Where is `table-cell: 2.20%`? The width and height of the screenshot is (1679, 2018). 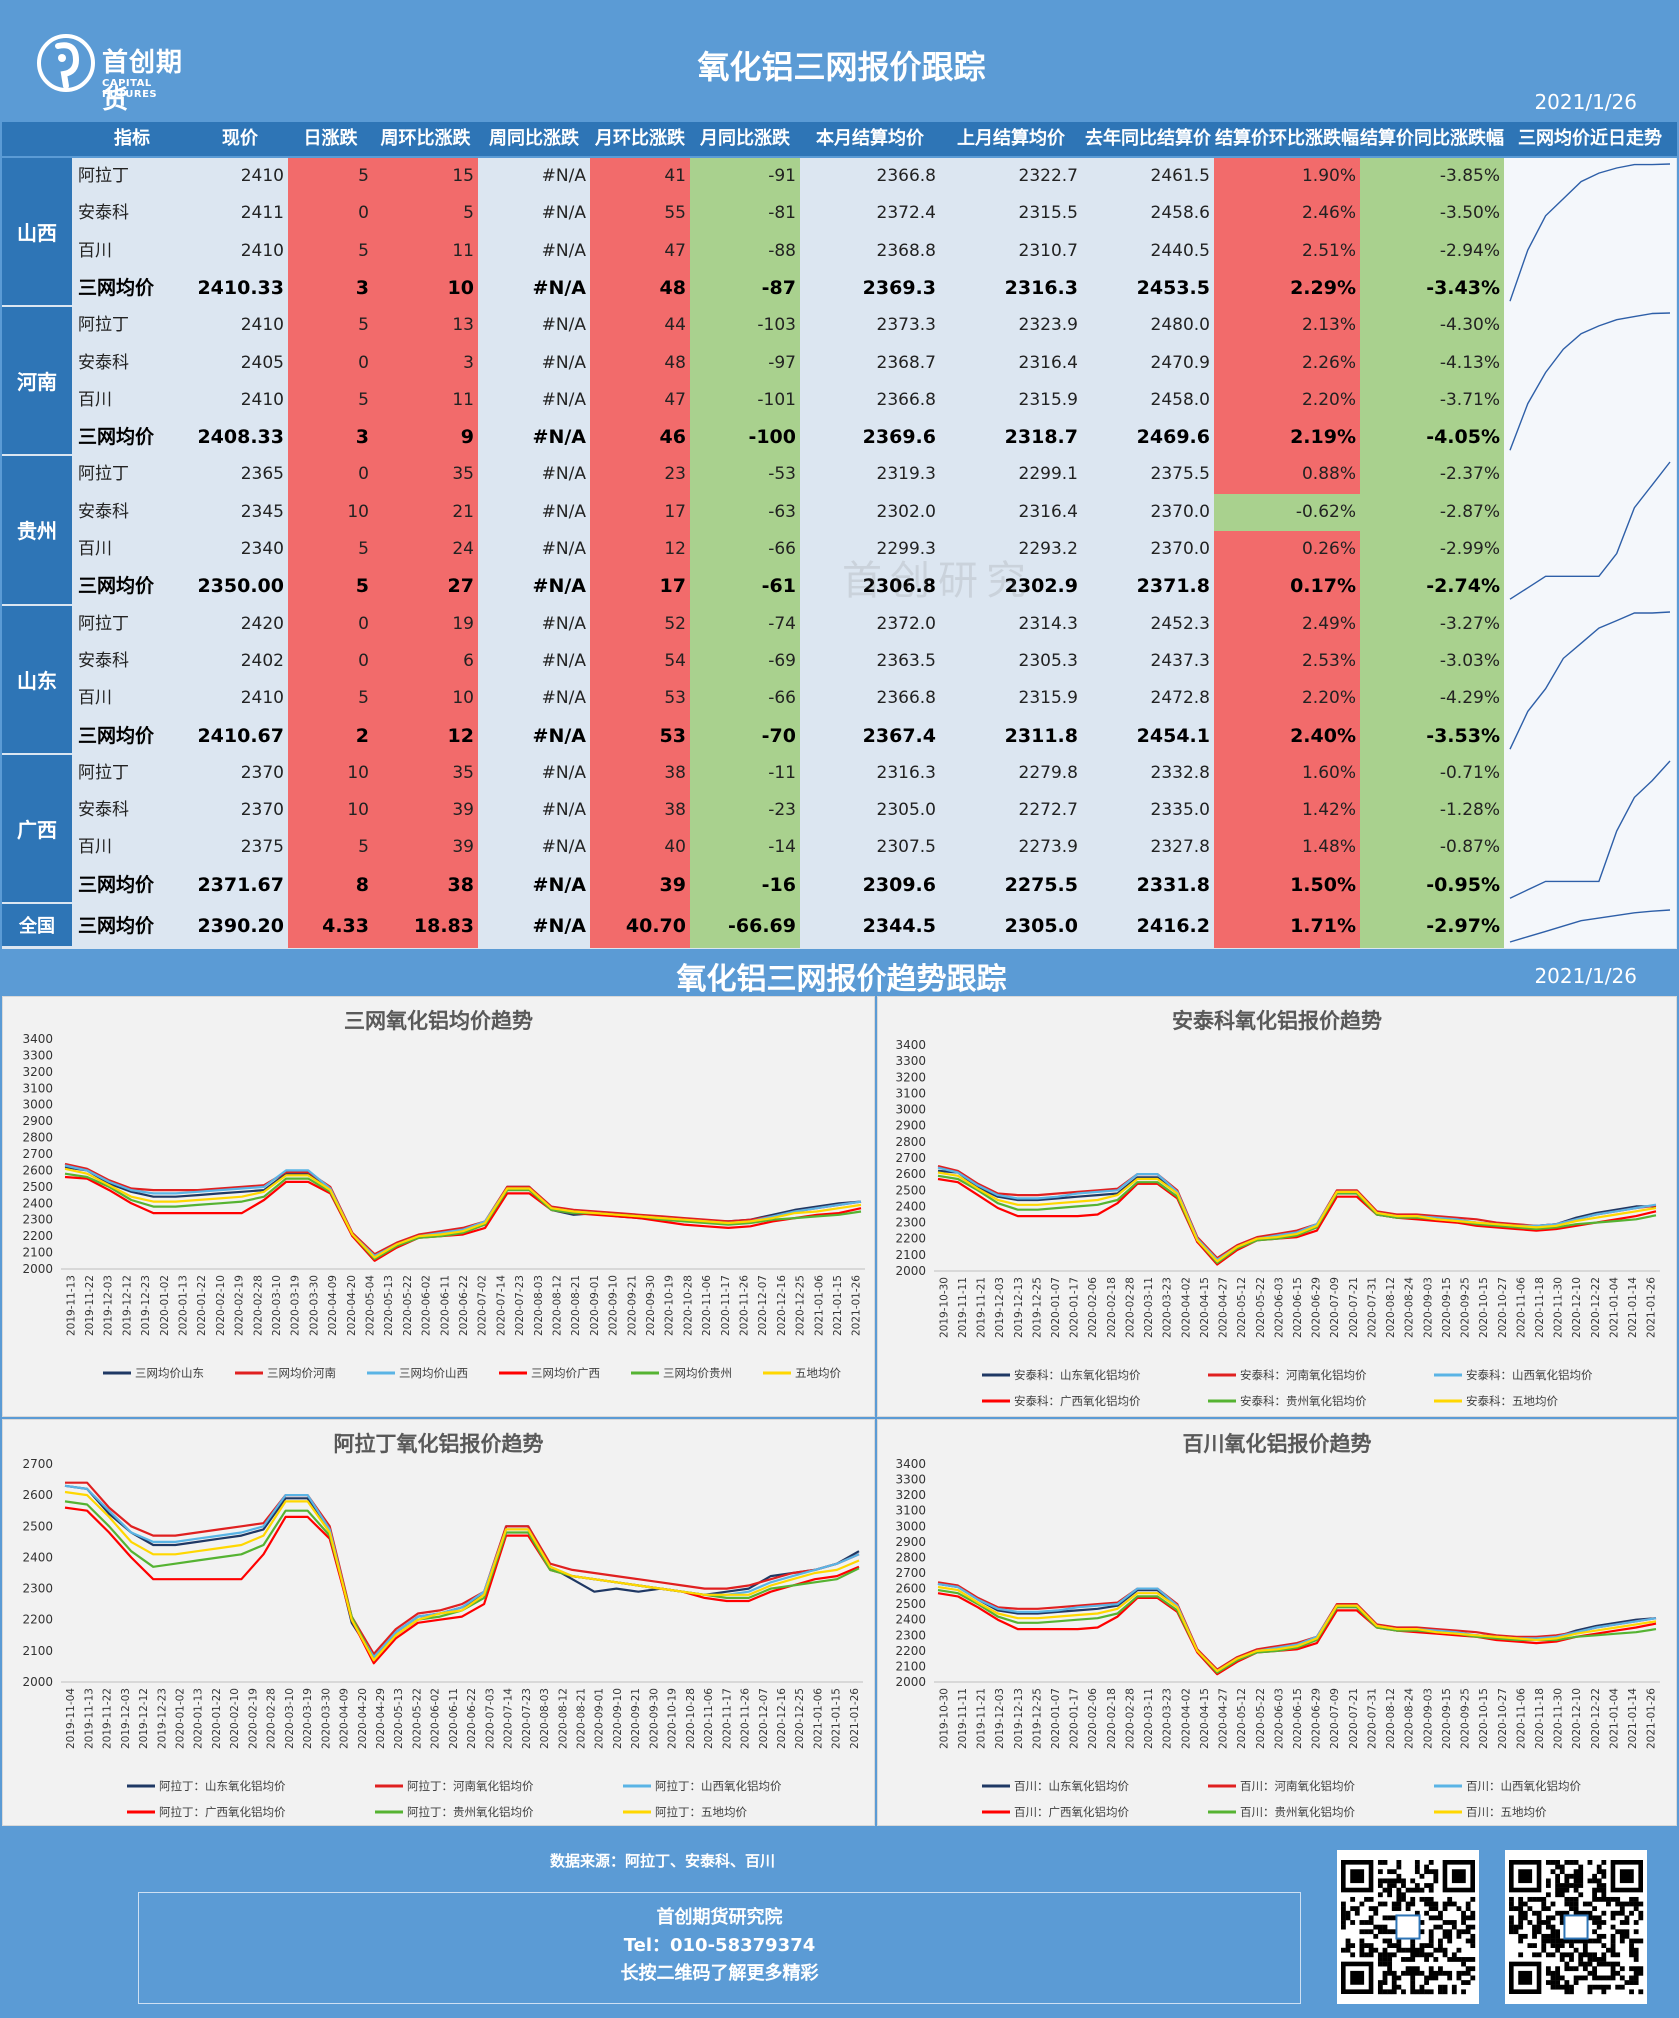
table-cell: 2.20% is located at coordinates (1287, 699).